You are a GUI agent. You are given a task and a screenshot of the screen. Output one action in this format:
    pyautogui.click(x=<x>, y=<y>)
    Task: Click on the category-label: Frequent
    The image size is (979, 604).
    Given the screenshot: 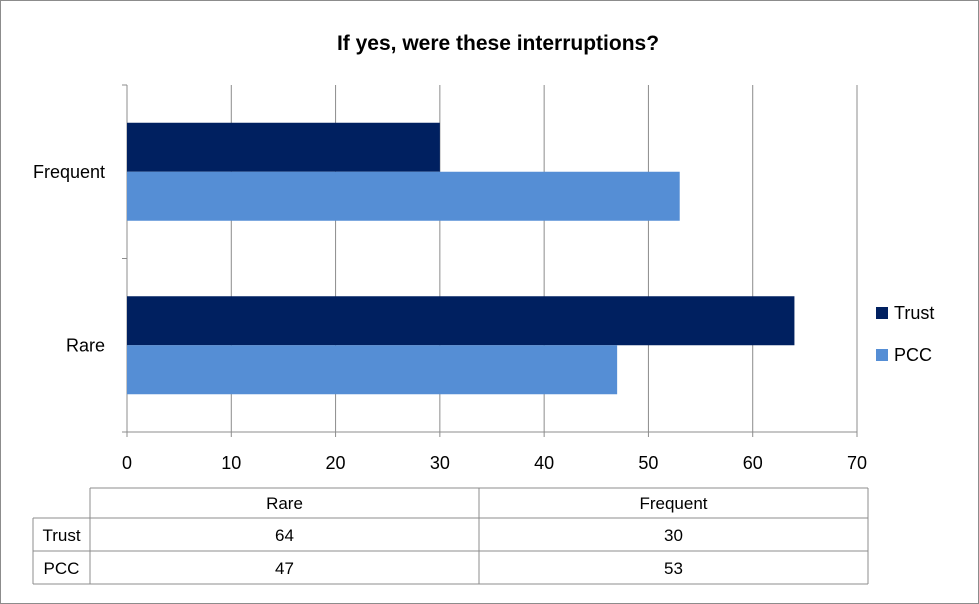 What is the action you would take?
    pyautogui.click(x=69, y=172)
    